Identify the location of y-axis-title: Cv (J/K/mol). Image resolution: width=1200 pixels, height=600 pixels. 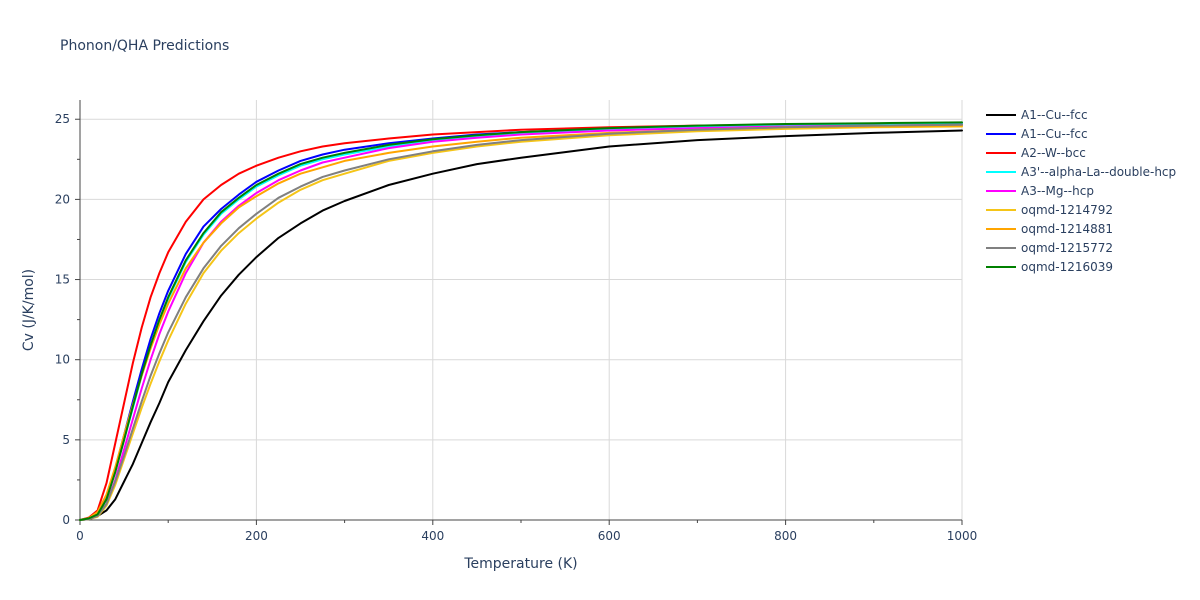
(29, 310).